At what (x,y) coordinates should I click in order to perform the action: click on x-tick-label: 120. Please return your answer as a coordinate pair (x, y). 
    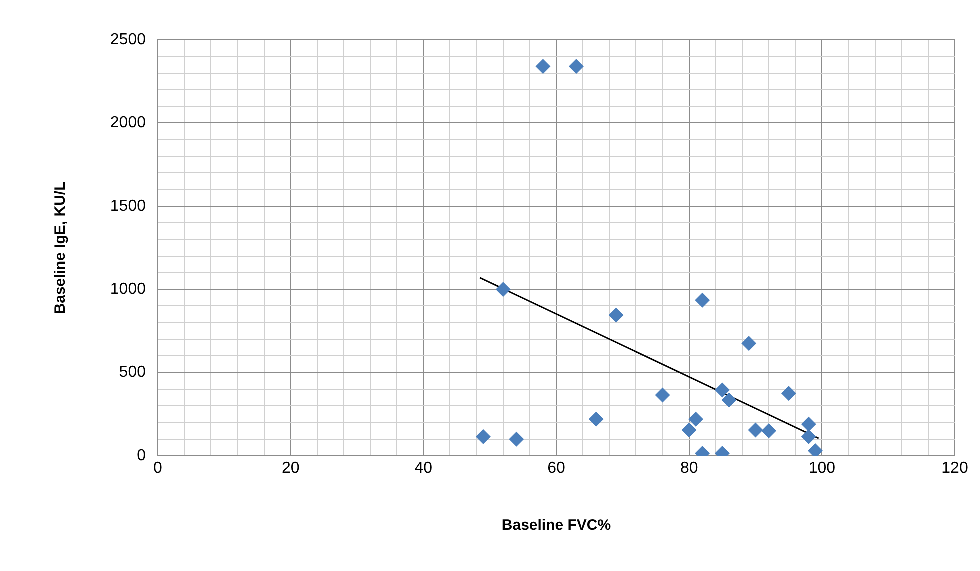
    Looking at the image, I should click on (955, 469).